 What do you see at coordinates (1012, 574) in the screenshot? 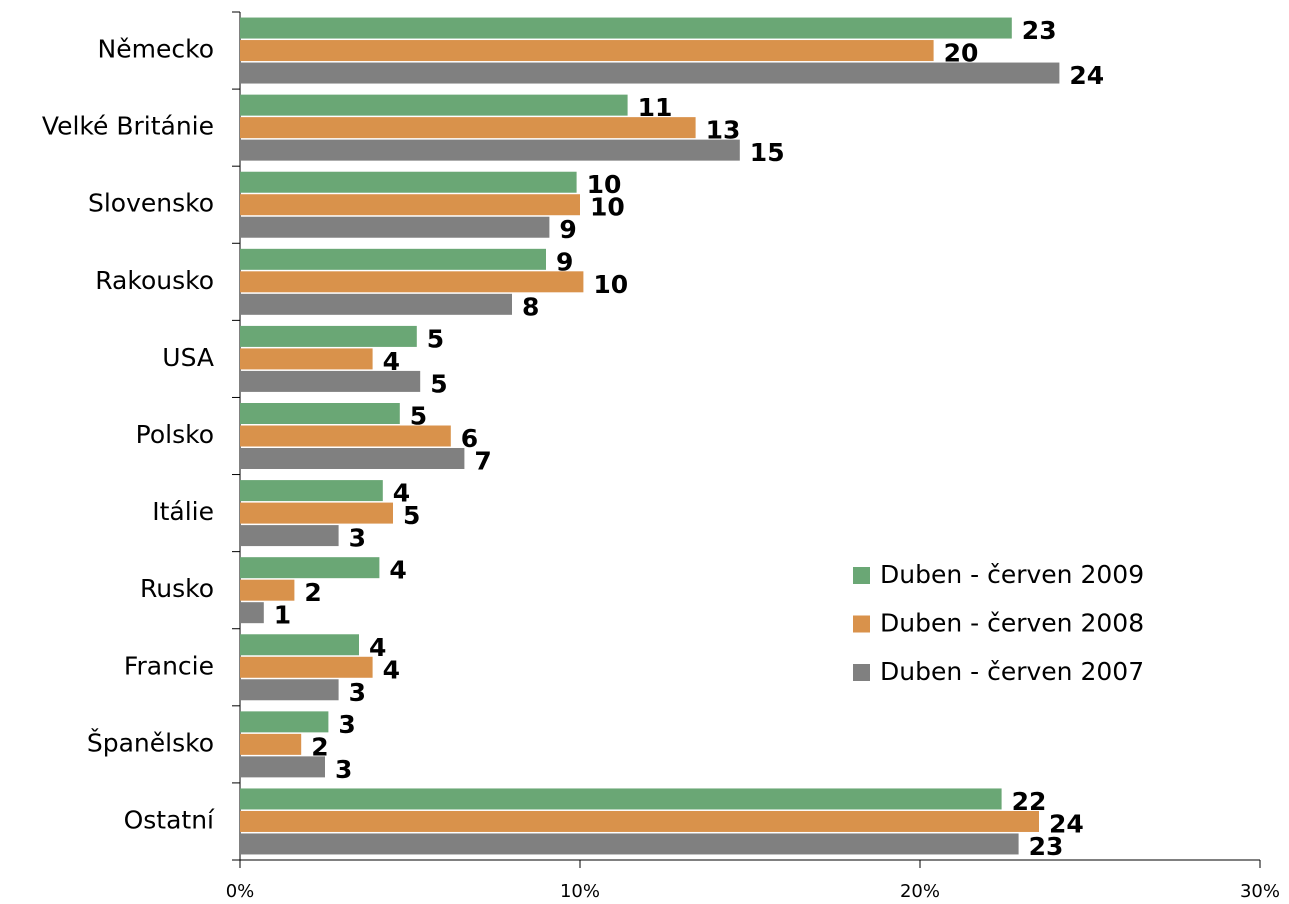
I see `legend-label: Duben - červen 2009` at bounding box center [1012, 574].